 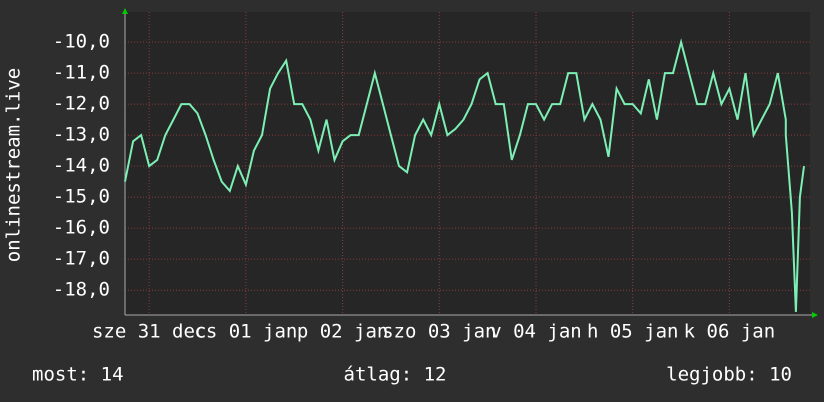 I want to click on x-tick-label: sze 31 dec, so click(x=149, y=332).